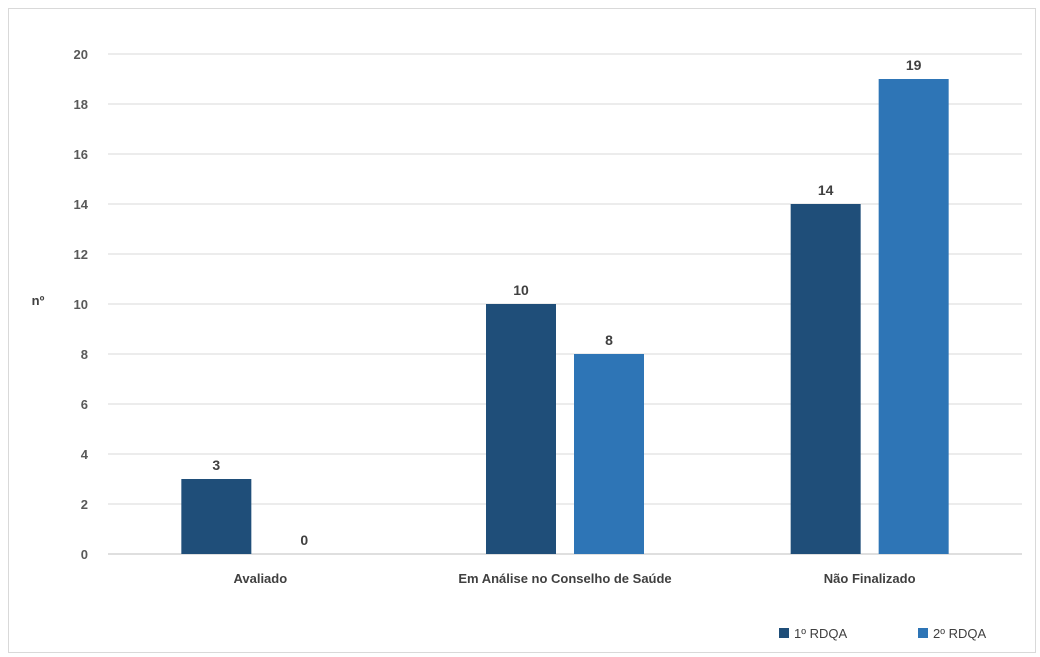 This screenshot has height=657, width=1040. What do you see at coordinates (81, 54) in the screenshot?
I see `y-tick-label: 20` at bounding box center [81, 54].